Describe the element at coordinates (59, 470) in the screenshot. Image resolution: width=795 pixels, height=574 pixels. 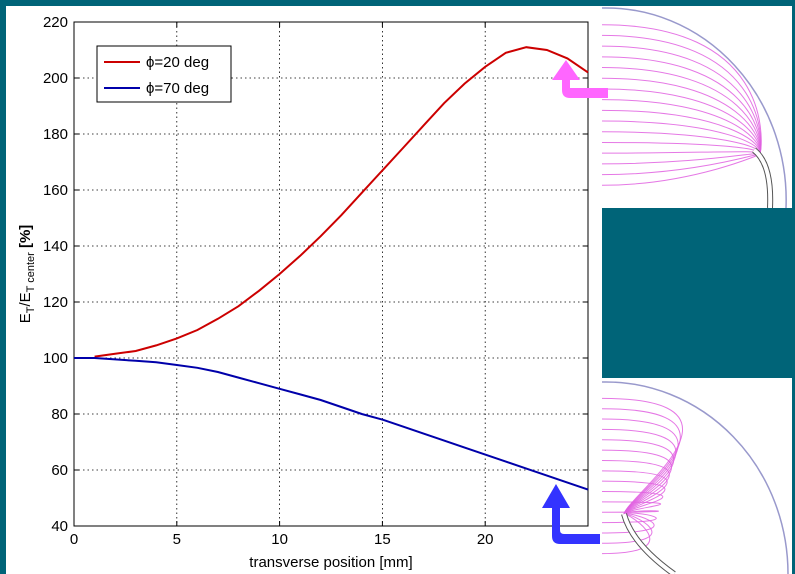
I see `y-tick-label: 60` at that location.